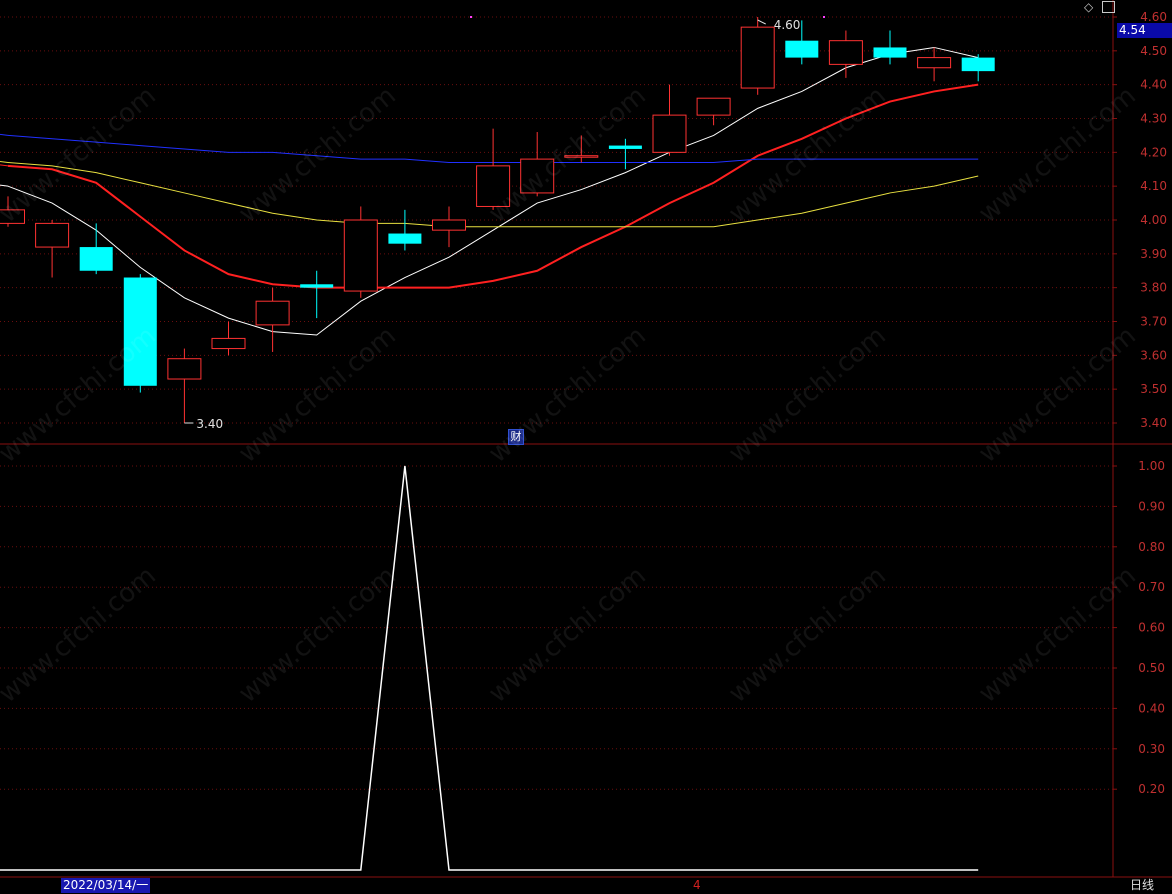 The image size is (1172, 894). I want to click on low-annotation: 3.40, so click(209, 424).